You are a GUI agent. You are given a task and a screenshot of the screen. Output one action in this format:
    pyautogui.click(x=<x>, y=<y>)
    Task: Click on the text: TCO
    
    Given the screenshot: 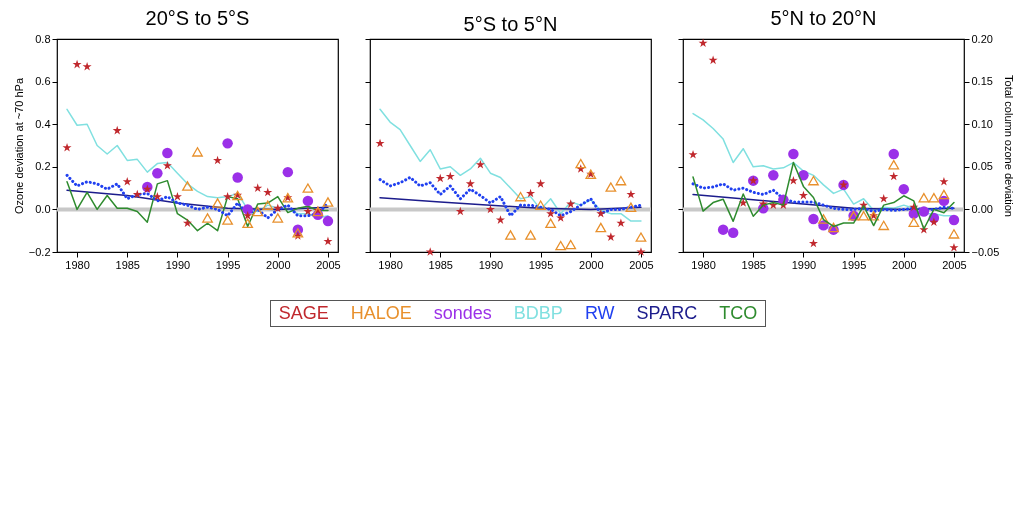 What is the action you would take?
    pyautogui.click(x=738, y=313)
    